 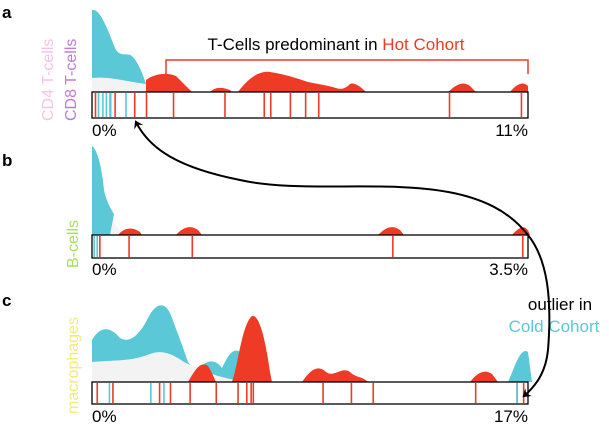 What do you see at coordinates (536, 316) in the screenshot?
I see `arrow-to-panel-c` at bounding box center [536, 316].